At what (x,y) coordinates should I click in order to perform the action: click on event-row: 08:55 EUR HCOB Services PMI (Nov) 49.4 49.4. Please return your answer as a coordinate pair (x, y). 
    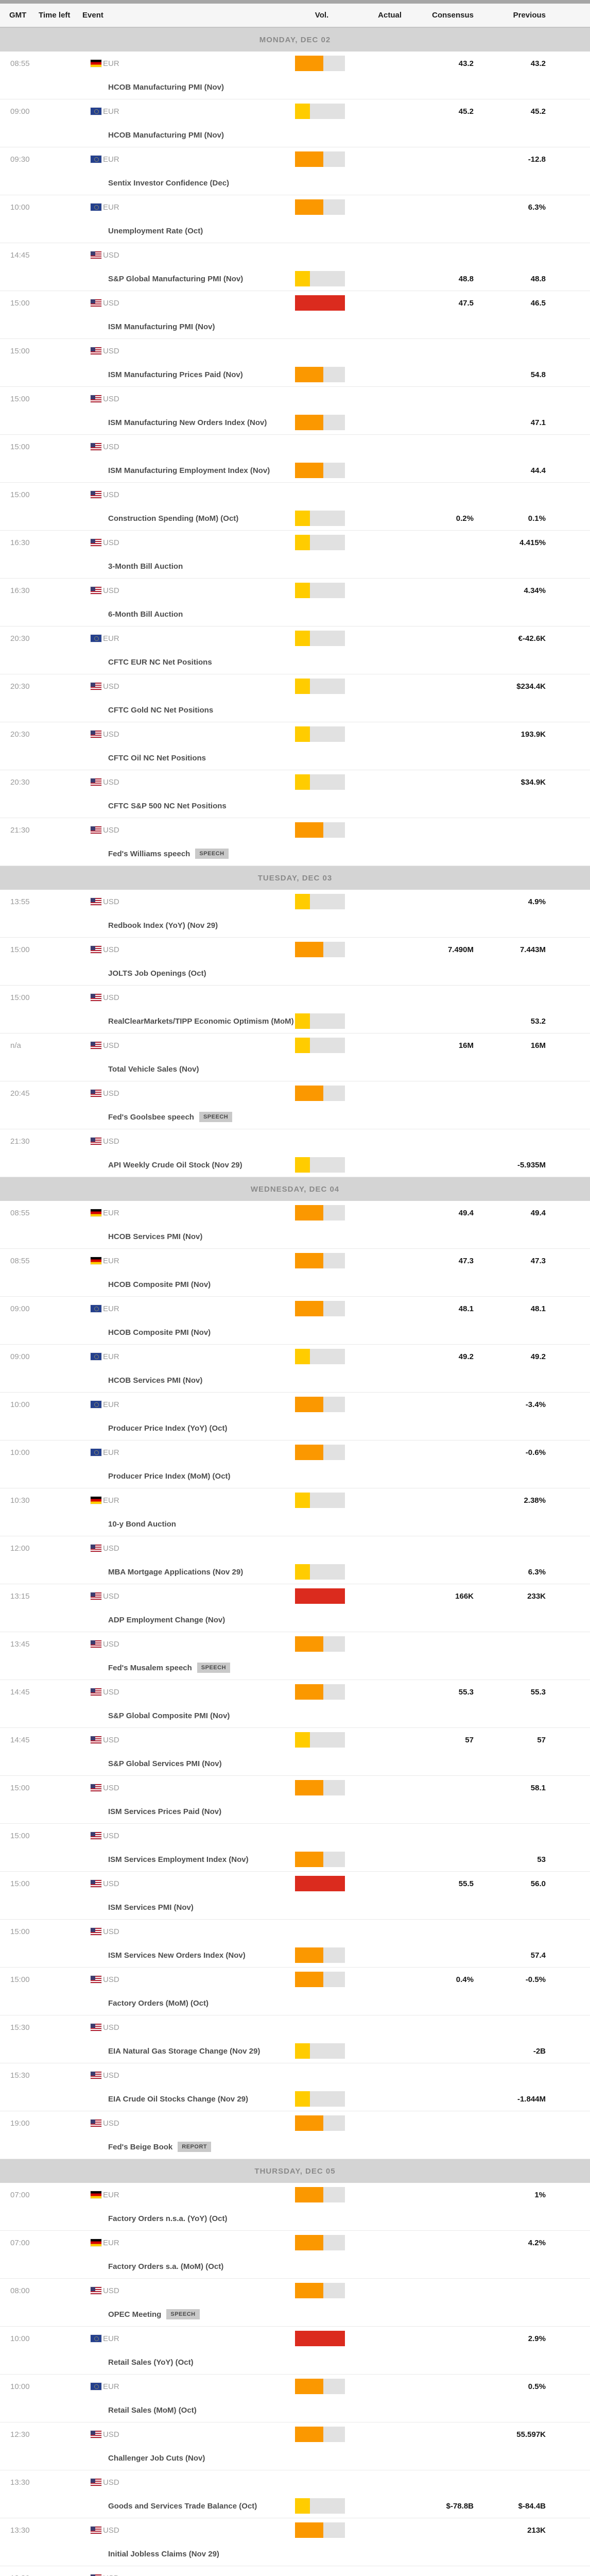
    Looking at the image, I should click on (295, 1225).